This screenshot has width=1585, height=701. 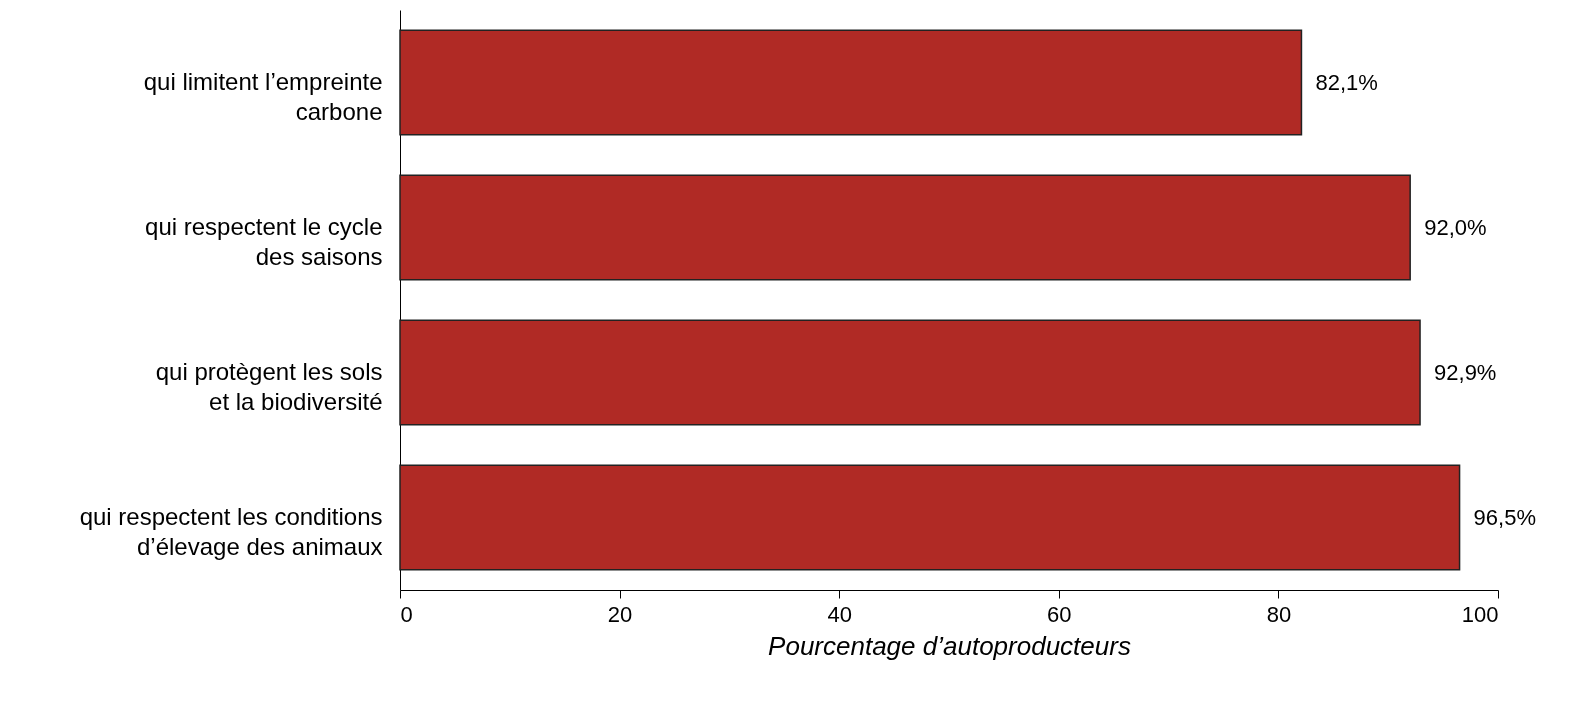 I want to click on y-tick-label: qui respectent les conditions d’élevage des animaux, so click(x=231, y=531).